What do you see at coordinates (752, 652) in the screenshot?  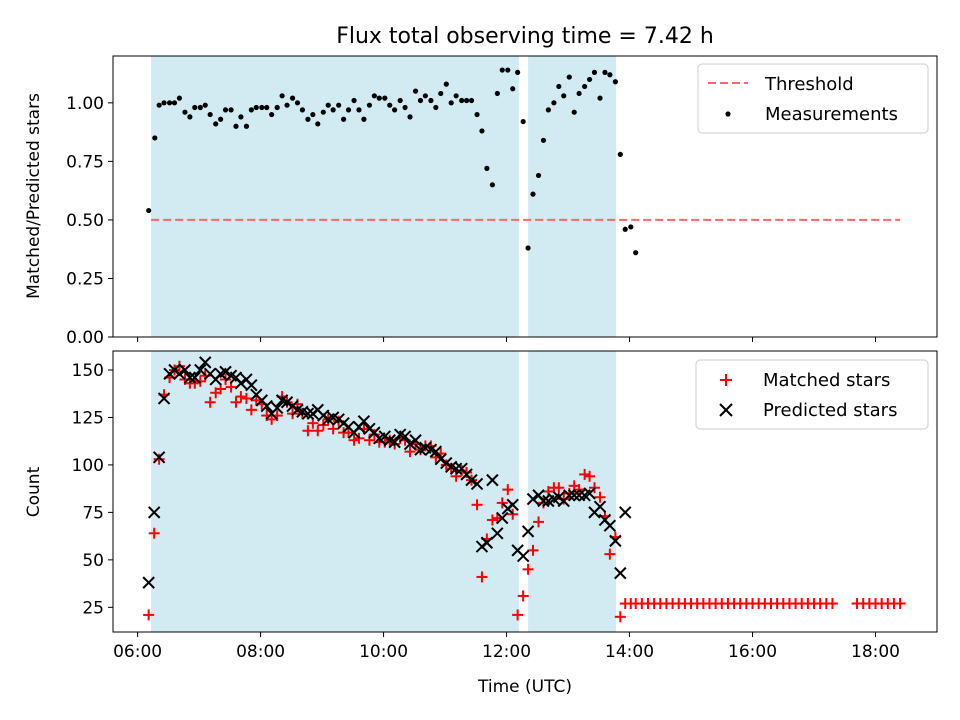 I see `x-tick-label: 16:00` at bounding box center [752, 652].